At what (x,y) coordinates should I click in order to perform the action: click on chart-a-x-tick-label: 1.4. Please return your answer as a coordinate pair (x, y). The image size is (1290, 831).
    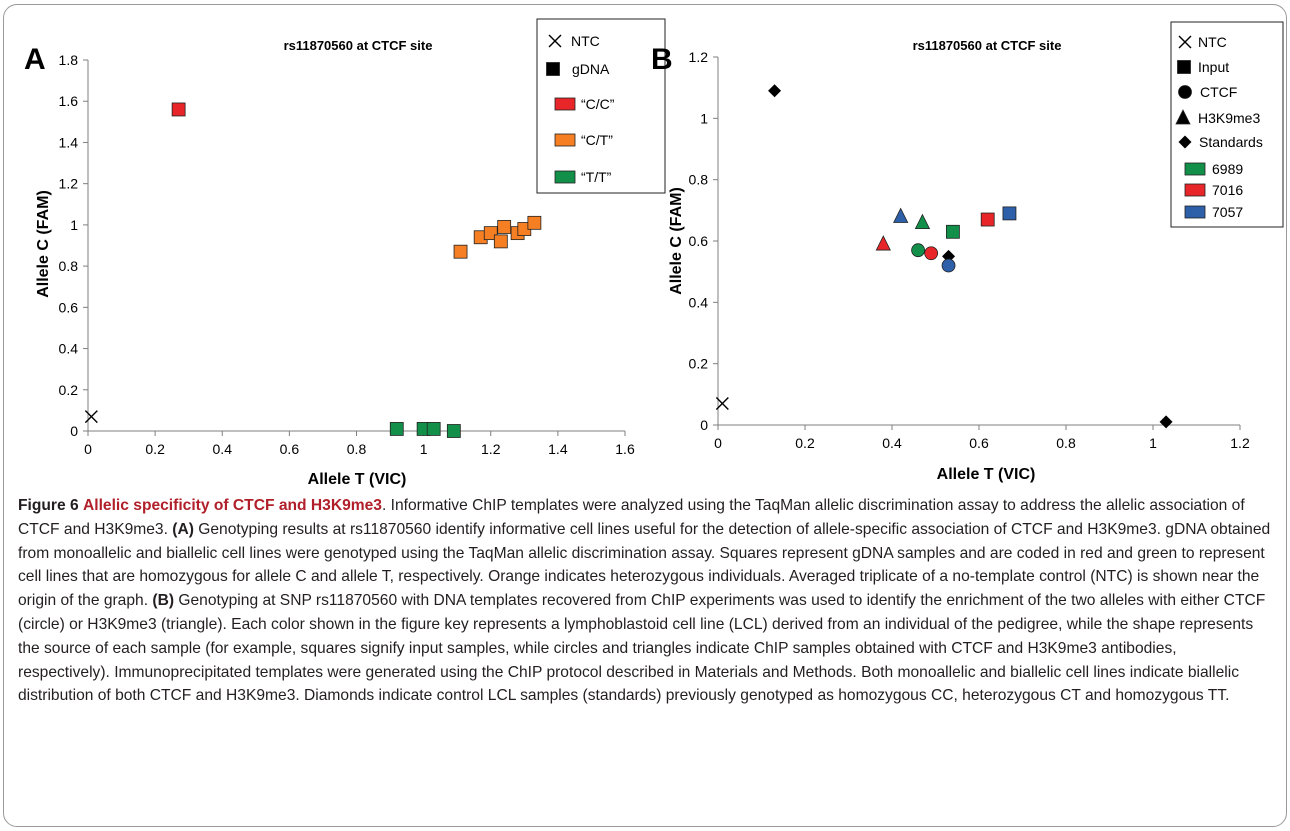
    Looking at the image, I should click on (558, 449).